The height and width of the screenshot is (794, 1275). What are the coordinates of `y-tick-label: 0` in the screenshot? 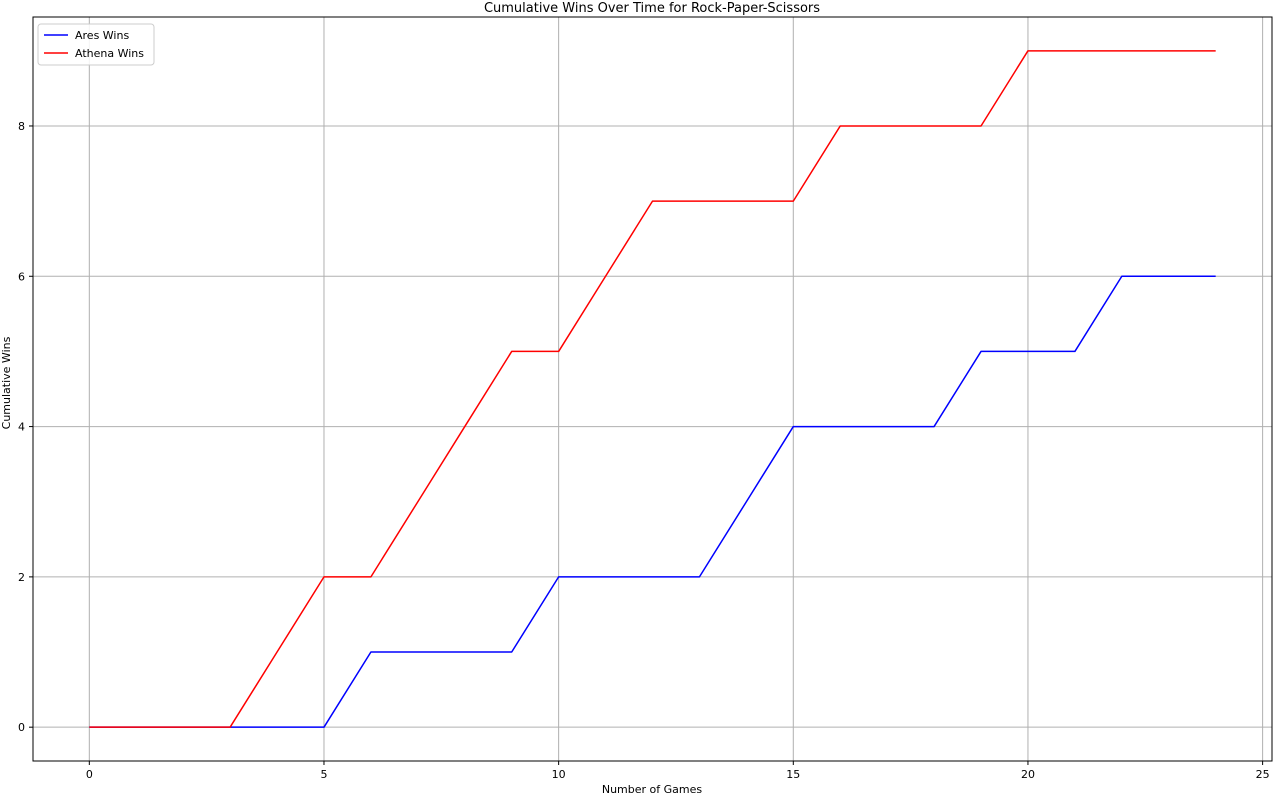 It's located at (21, 727).